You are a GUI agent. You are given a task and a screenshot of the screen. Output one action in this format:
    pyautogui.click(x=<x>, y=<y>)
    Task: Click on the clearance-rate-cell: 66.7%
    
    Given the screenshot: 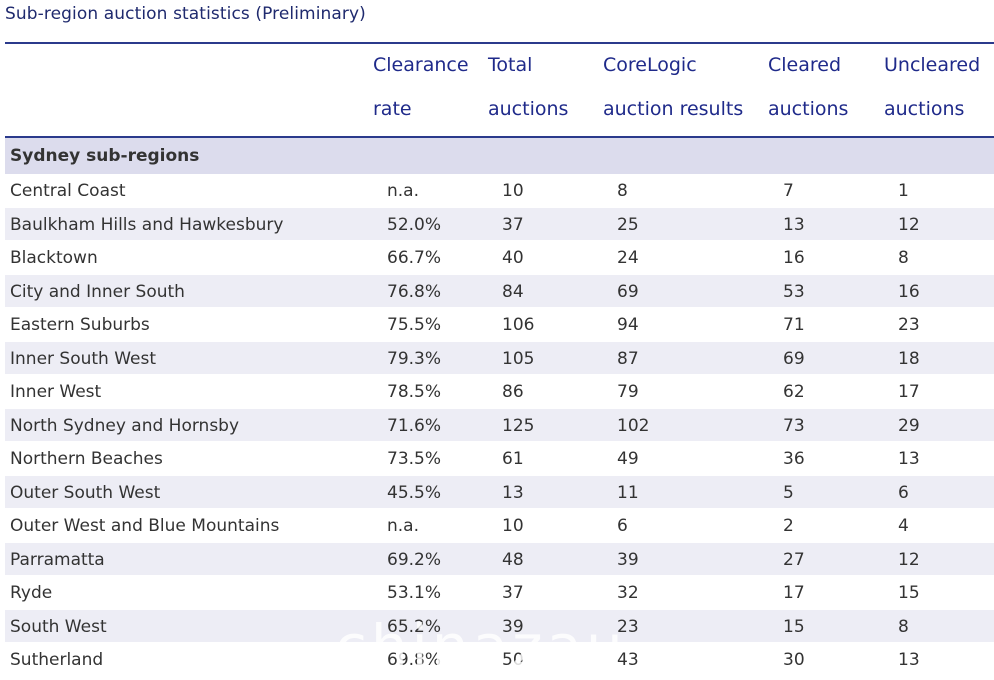 What is the action you would take?
    pyautogui.click(x=414, y=258)
    